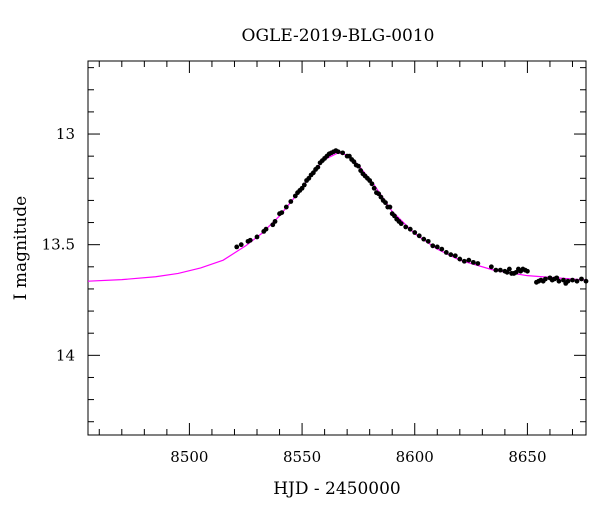  What do you see at coordinates (189, 457) in the screenshot?
I see `x-tick-label: 8500` at bounding box center [189, 457].